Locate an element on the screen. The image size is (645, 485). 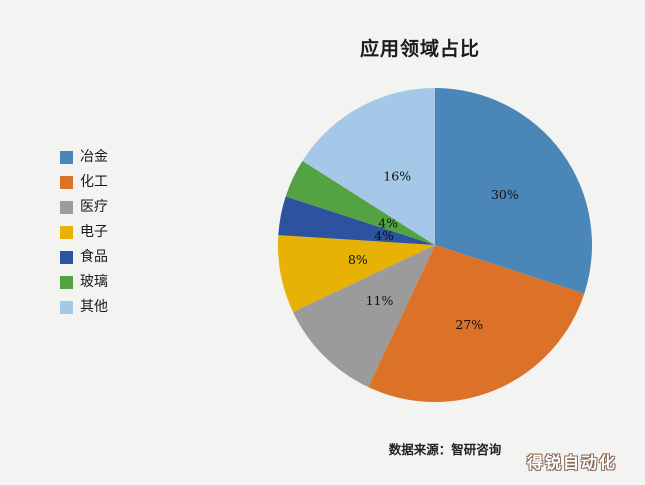
slice-percent-label: 30% is located at coordinates (505, 194).